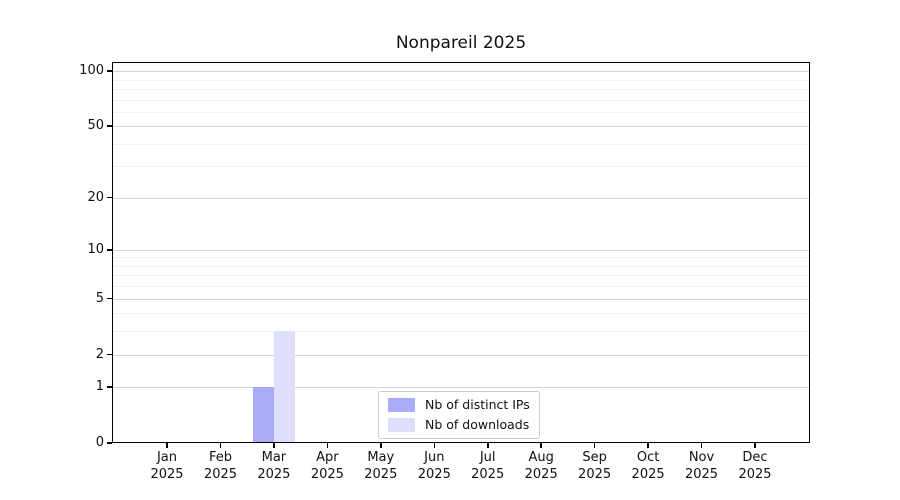 Image resolution: width=900 pixels, height=500 pixels. What do you see at coordinates (541, 466) in the screenshot?
I see `x-tick-label: Aug 2025` at bounding box center [541, 466].